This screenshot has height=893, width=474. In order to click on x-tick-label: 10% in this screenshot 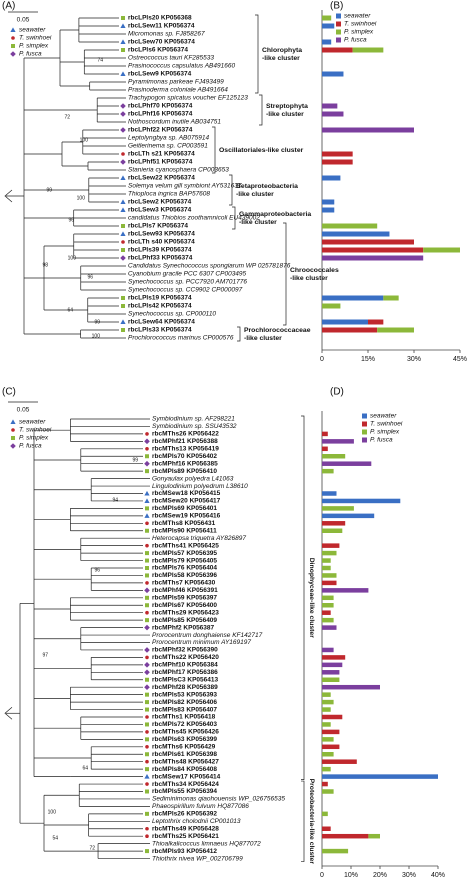, I will do `click(351, 875)`.